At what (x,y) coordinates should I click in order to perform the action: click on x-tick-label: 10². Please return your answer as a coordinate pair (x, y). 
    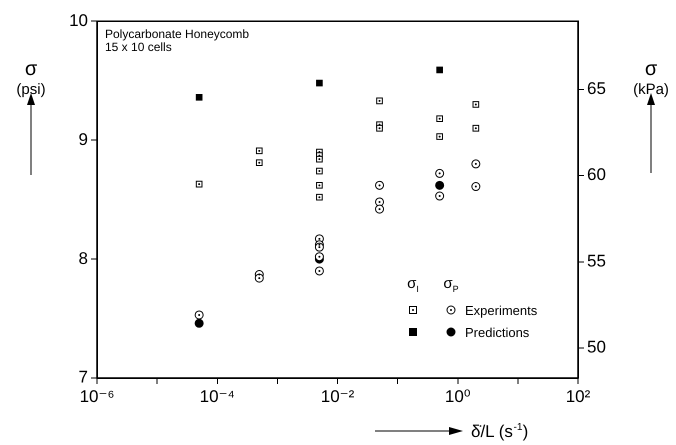
    Looking at the image, I should click on (578, 396).